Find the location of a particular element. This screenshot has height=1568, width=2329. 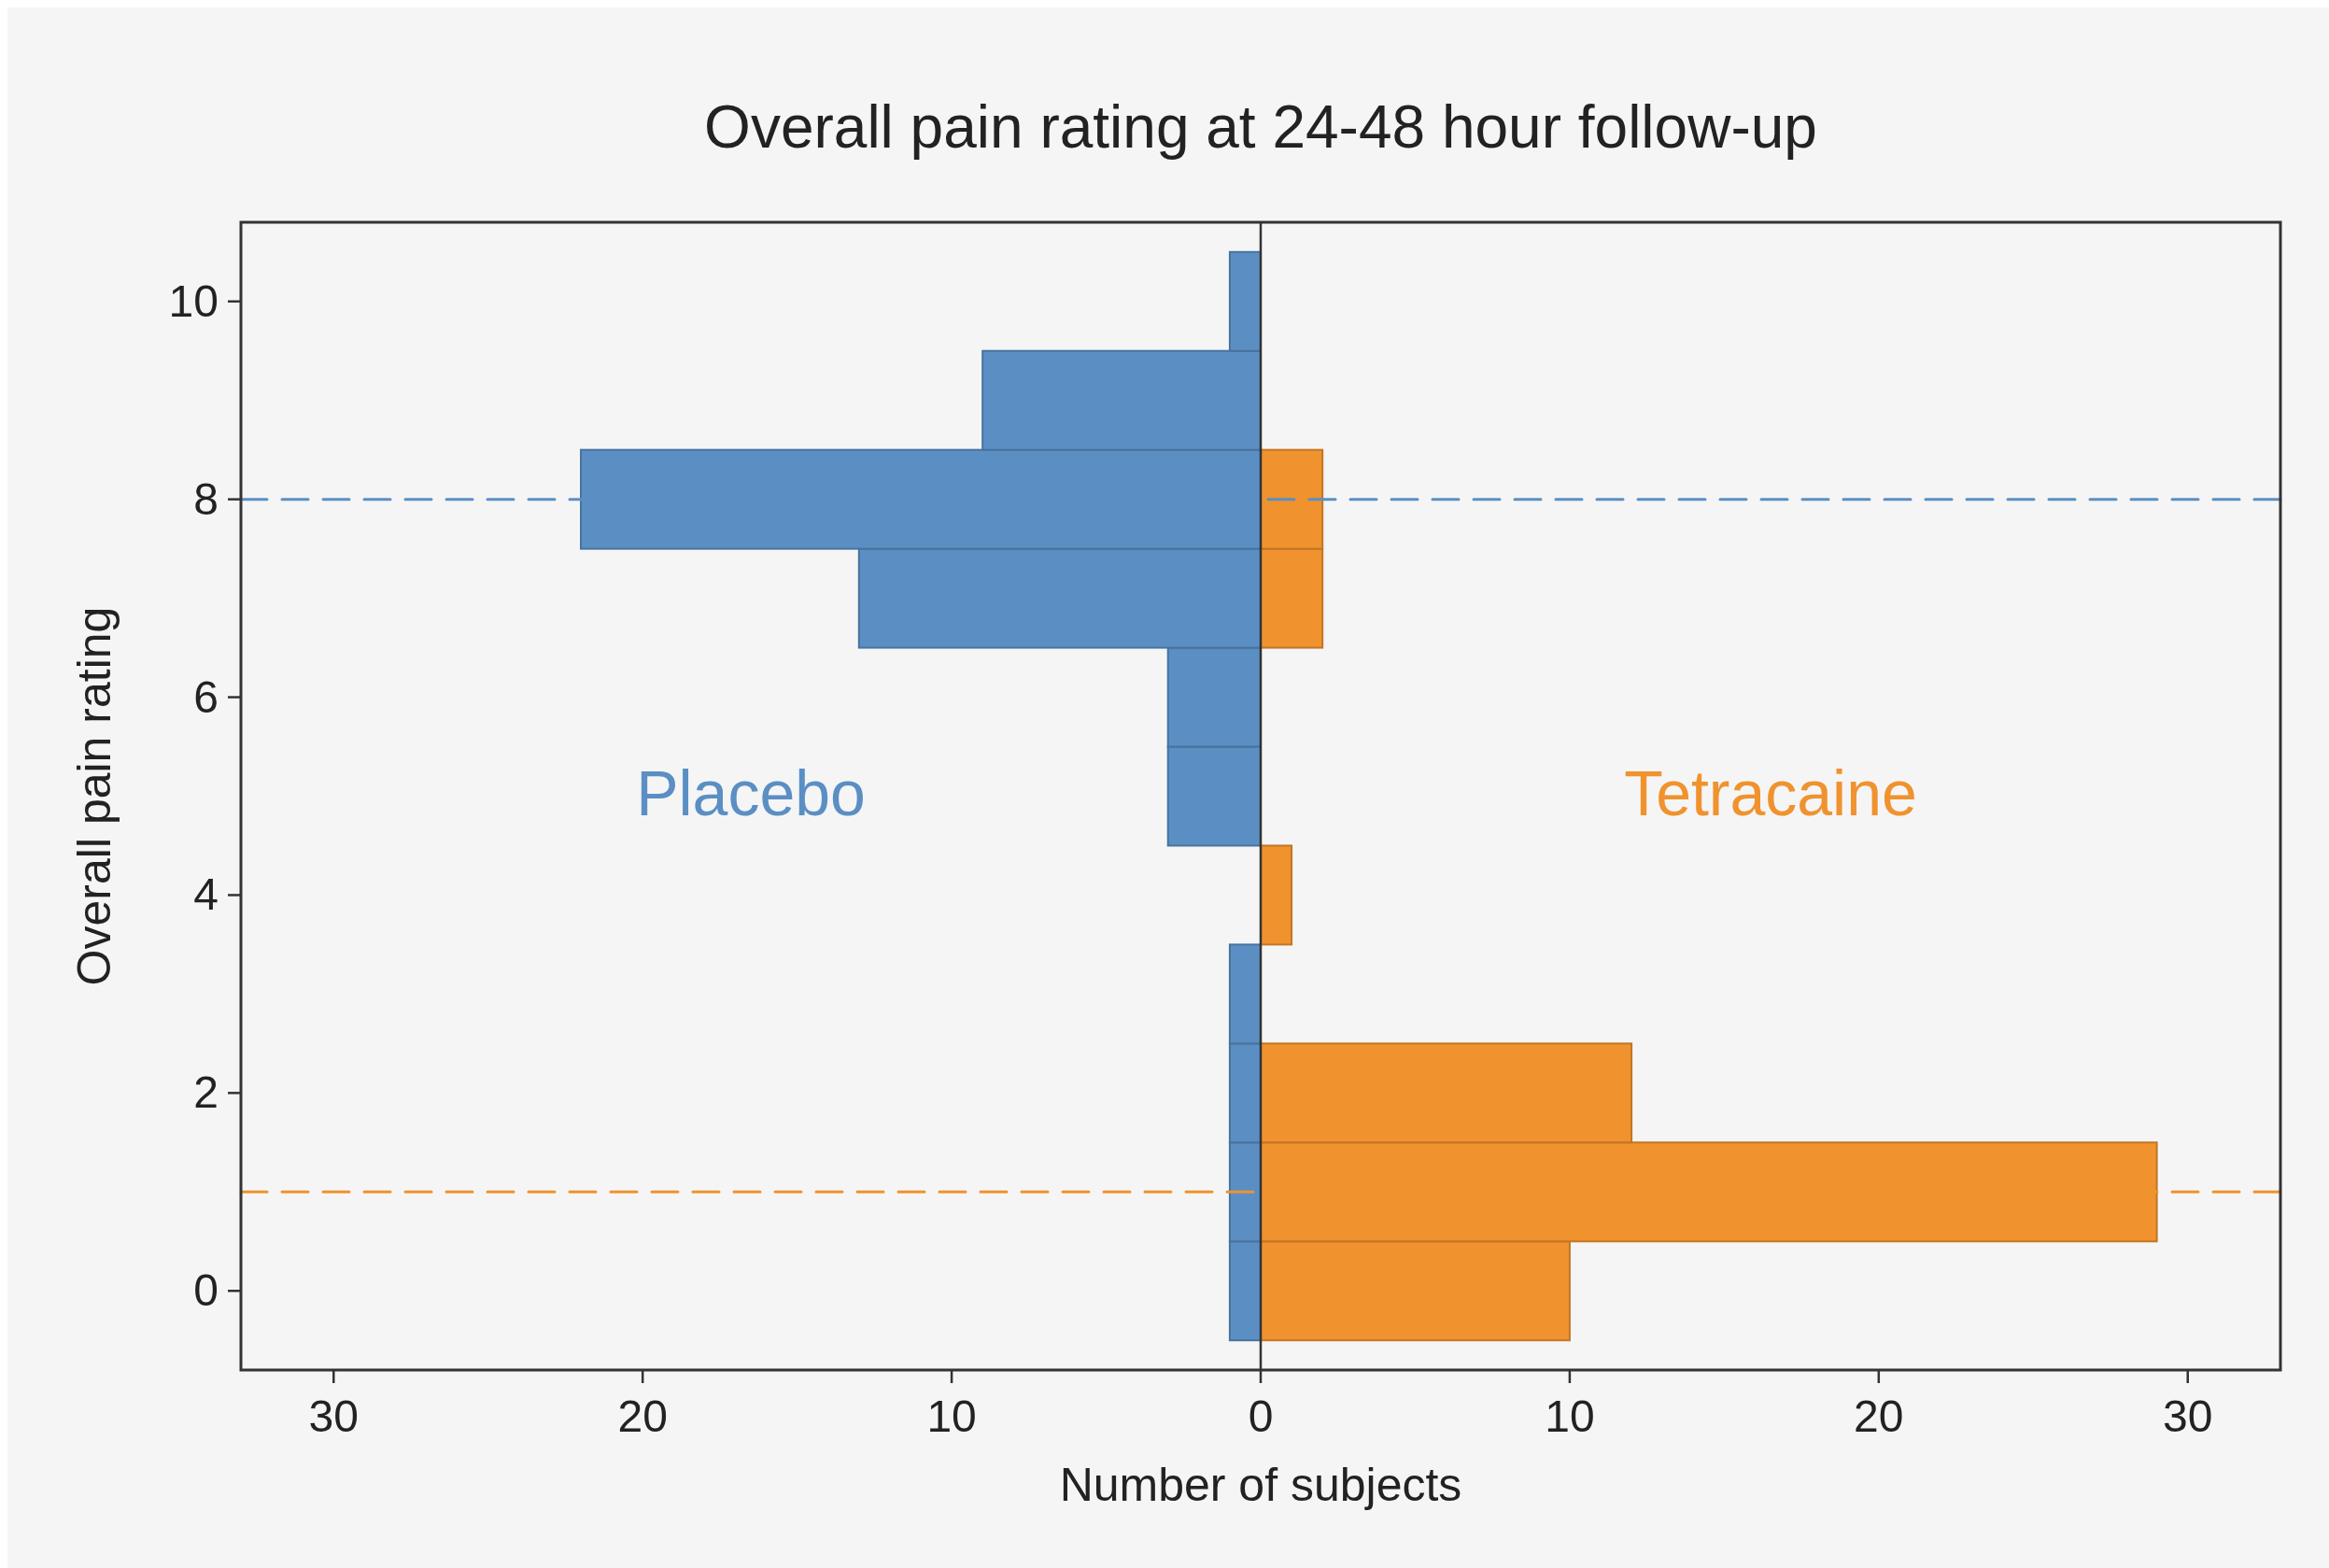

y-tick-label: 6 is located at coordinates (206, 696).